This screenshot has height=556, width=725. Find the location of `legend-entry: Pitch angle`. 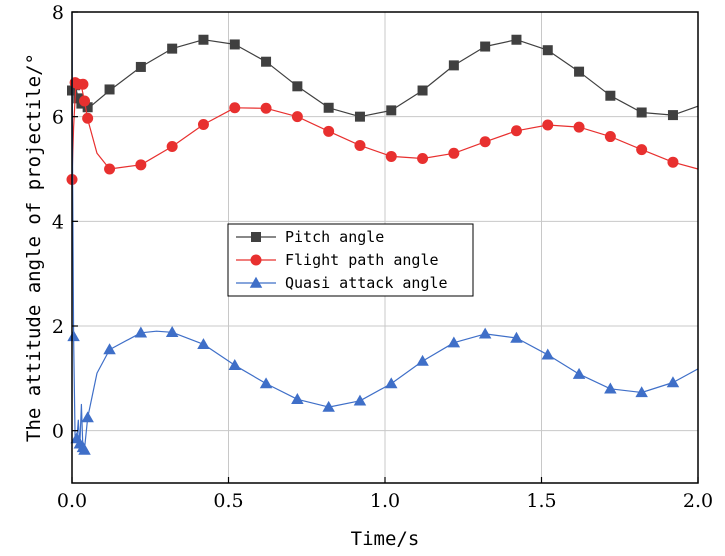

legend-entry: Pitch angle is located at coordinates (310, 237).